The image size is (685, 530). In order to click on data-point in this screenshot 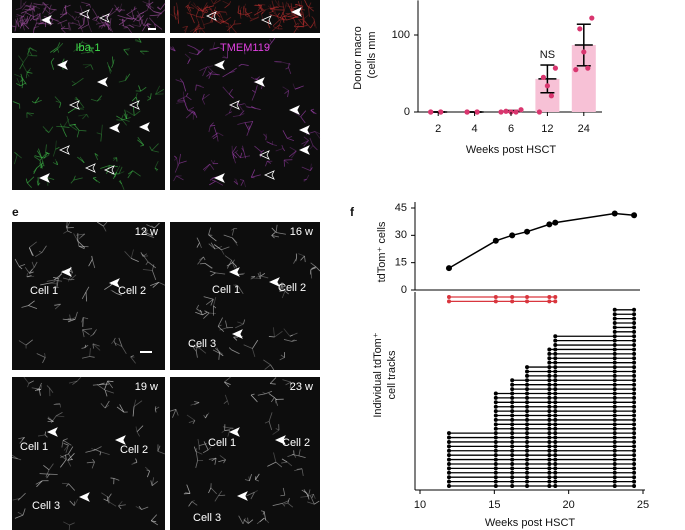, I will do `click(441, 112)`.